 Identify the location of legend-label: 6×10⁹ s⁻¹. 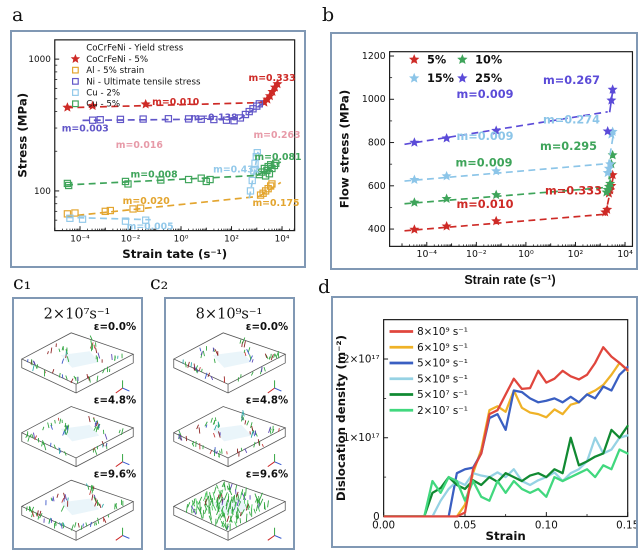
(442, 348).